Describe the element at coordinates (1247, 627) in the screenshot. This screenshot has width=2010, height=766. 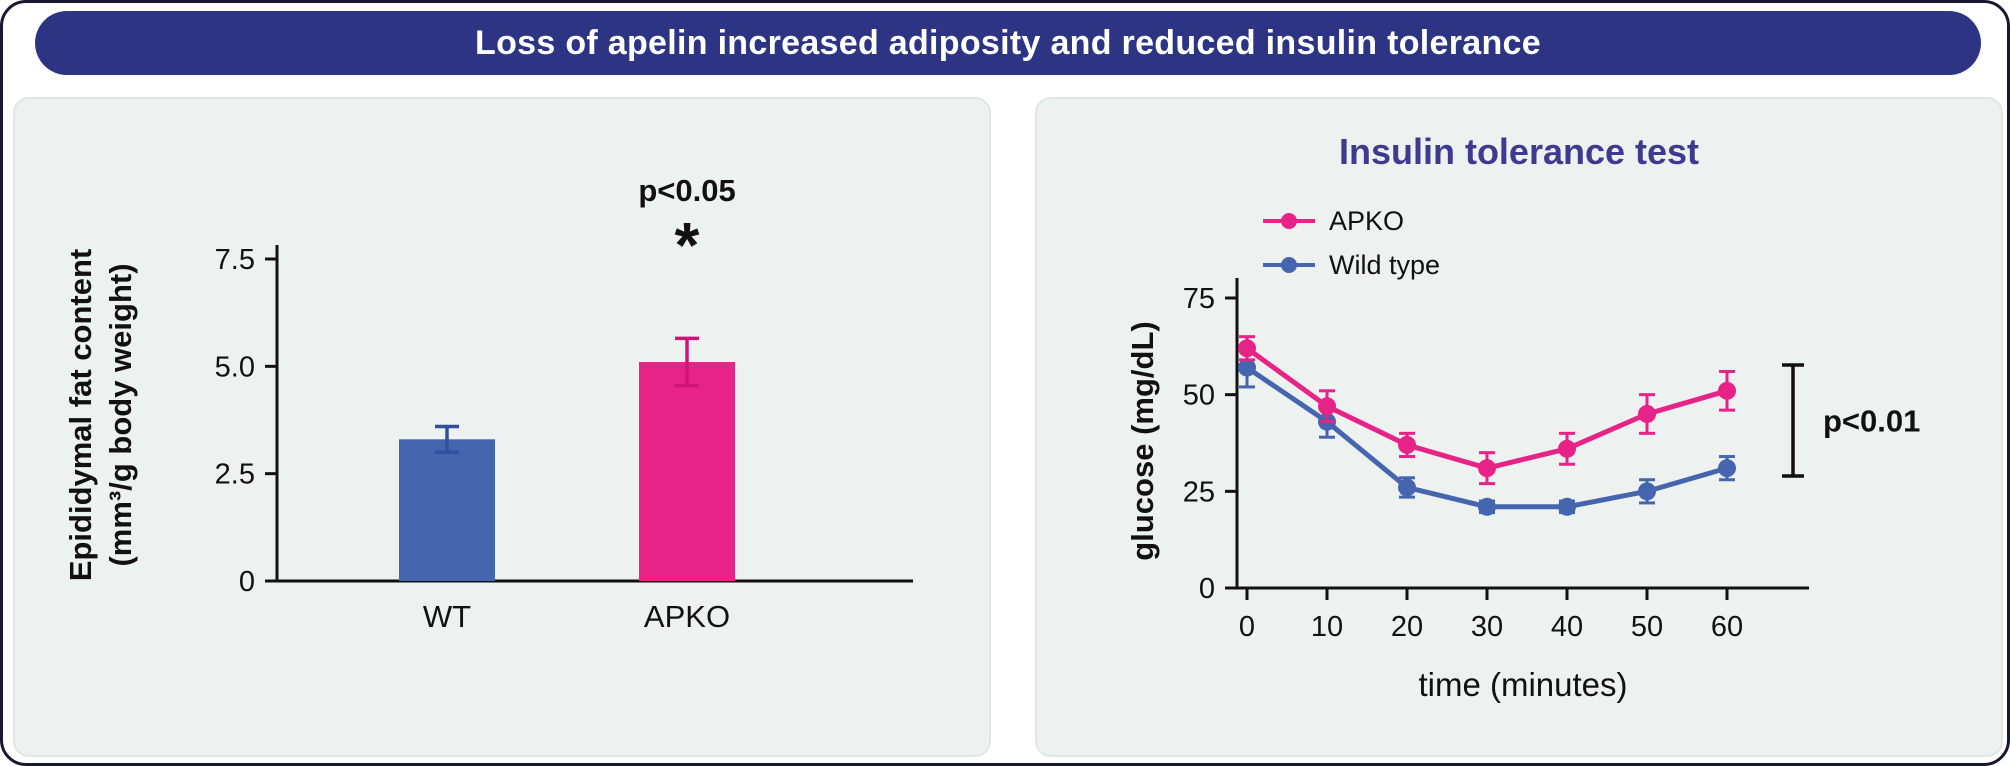
I see `x-tick-label: 0` at that location.